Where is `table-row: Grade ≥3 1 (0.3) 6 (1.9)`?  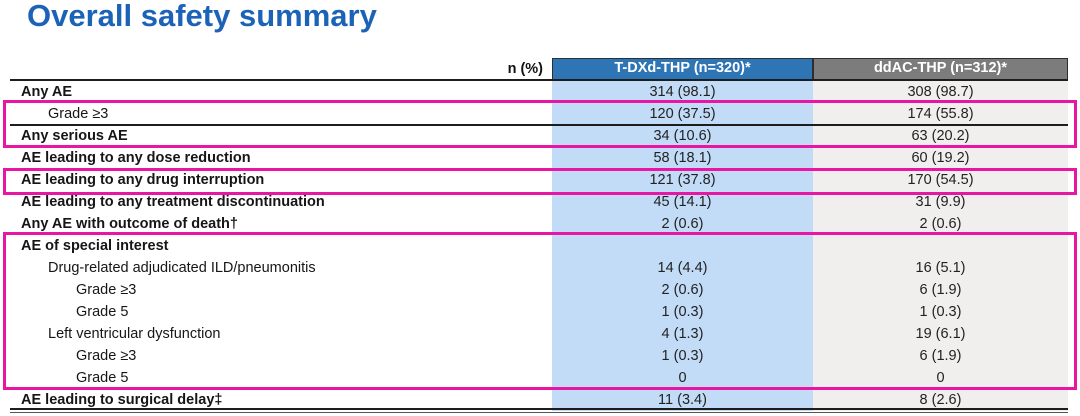
table-row: Grade ≥3 1 (0.3) 6 (1.9) is located at coordinates (540, 356).